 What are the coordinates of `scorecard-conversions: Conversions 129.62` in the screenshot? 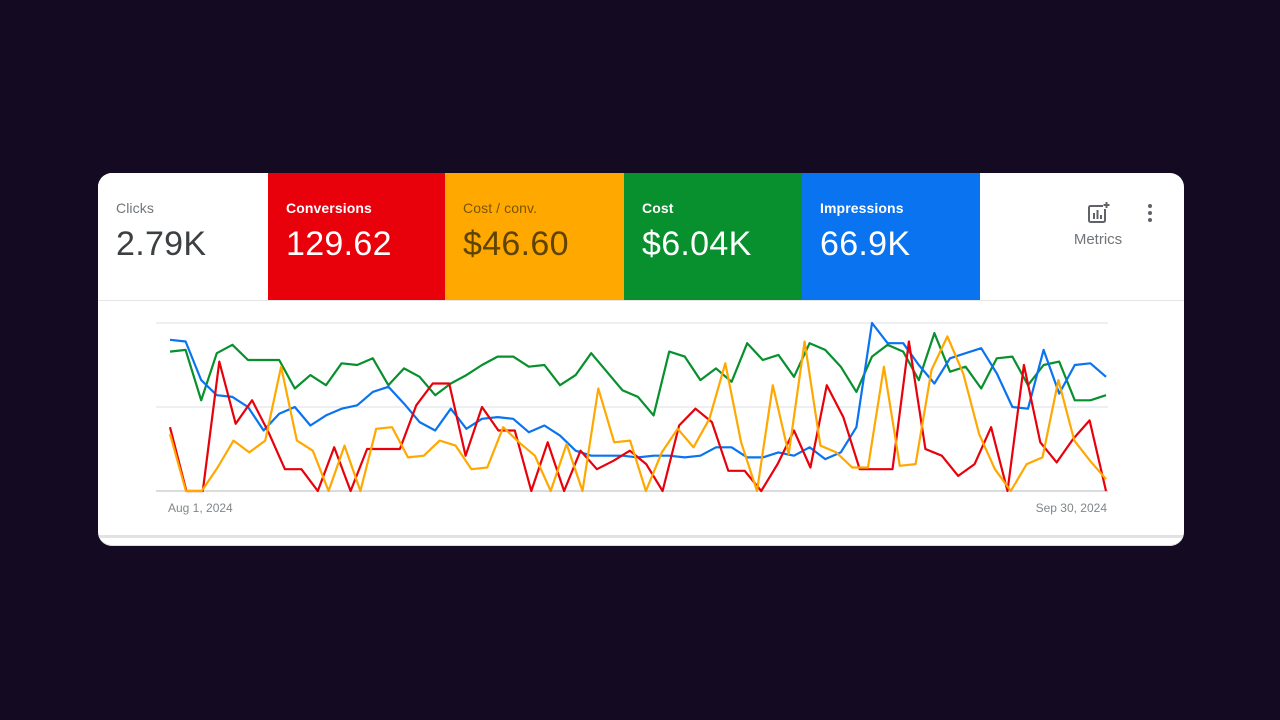 It's located at (356, 236).